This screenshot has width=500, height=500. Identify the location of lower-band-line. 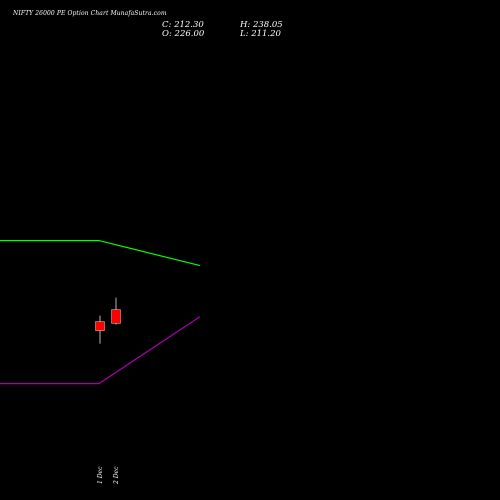
(100, 350).